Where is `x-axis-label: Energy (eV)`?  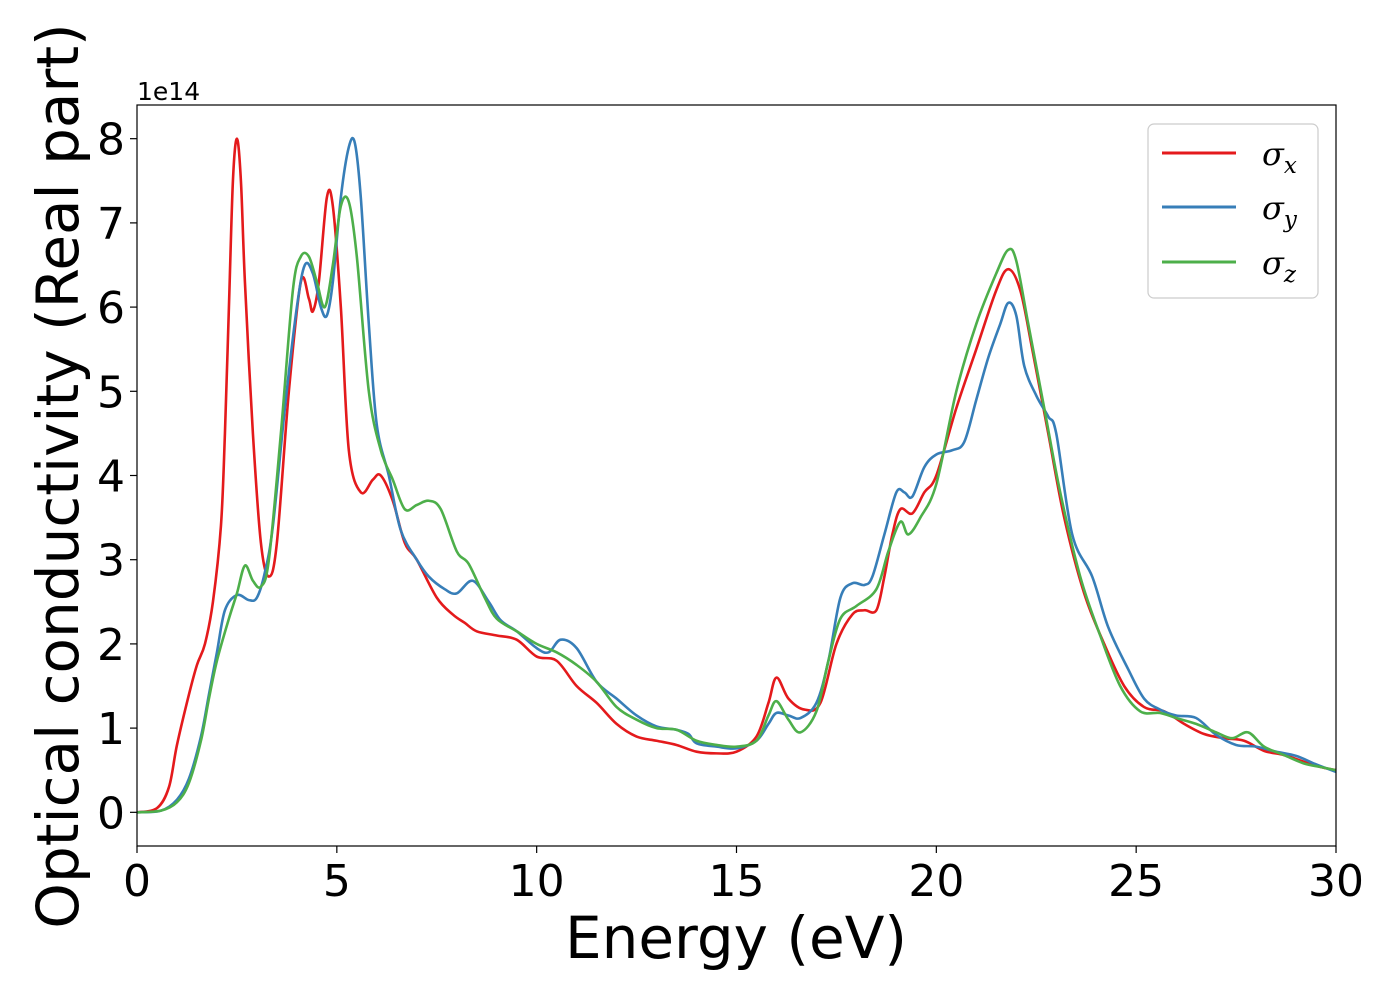
x-axis-label: Energy (eV) is located at coordinates (736, 938).